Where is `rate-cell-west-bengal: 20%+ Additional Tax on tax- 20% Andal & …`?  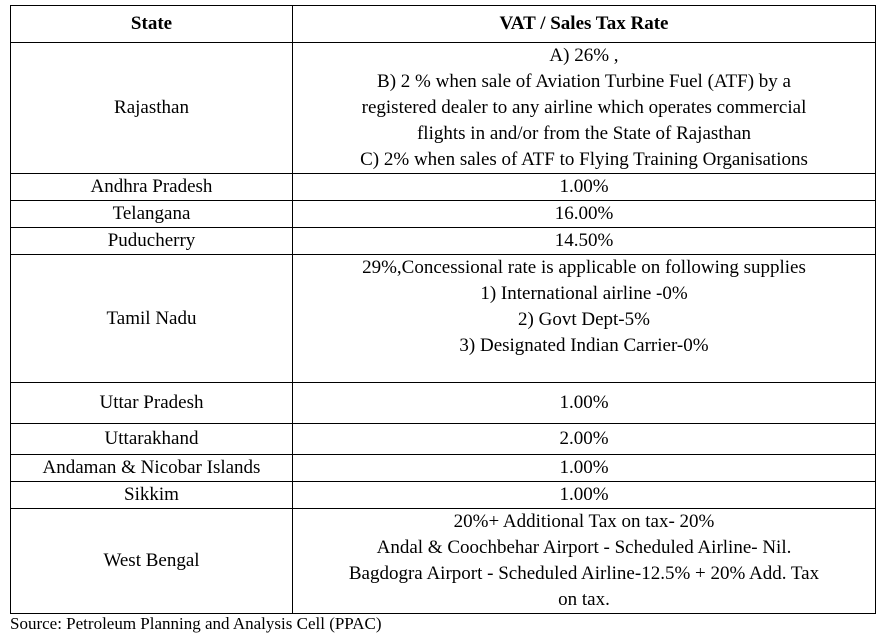
rate-cell-west-bengal: 20%+ Additional Tax on tax- 20% Andal & … is located at coordinates (584, 561).